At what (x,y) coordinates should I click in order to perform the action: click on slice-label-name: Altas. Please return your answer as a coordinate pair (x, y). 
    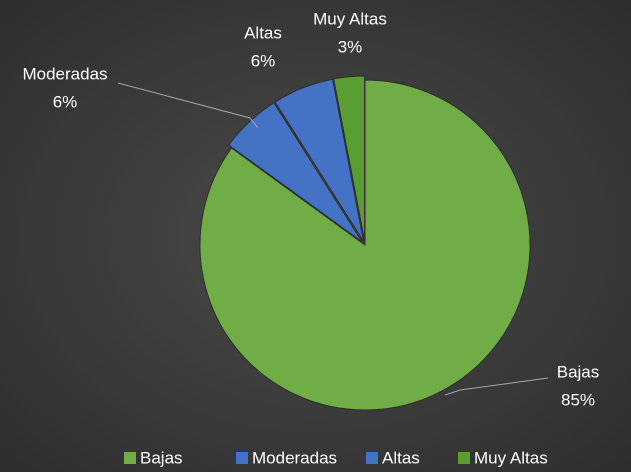
    Looking at the image, I should click on (263, 32).